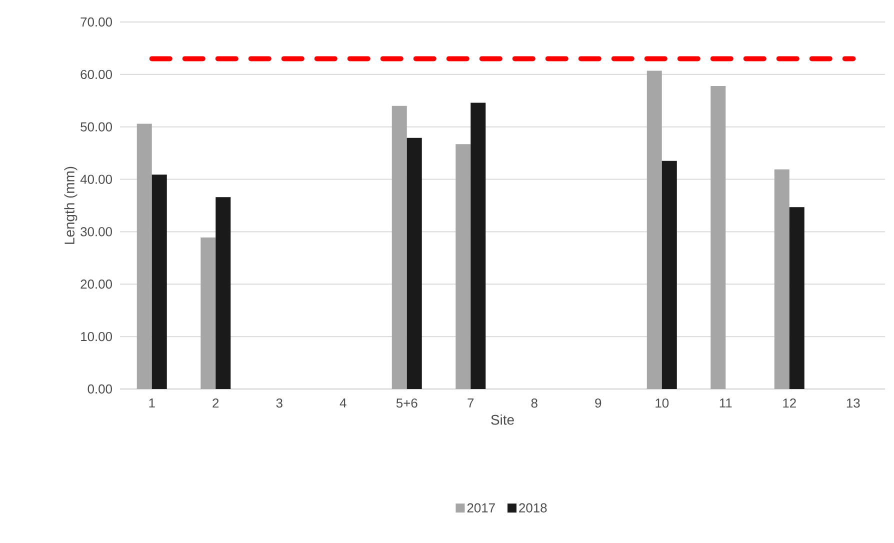 This screenshot has height=543, width=894. What do you see at coordinates (96, 337) in the screenshot?
I see `y-tick-label: 10.00` at bounding box center [96, 337].